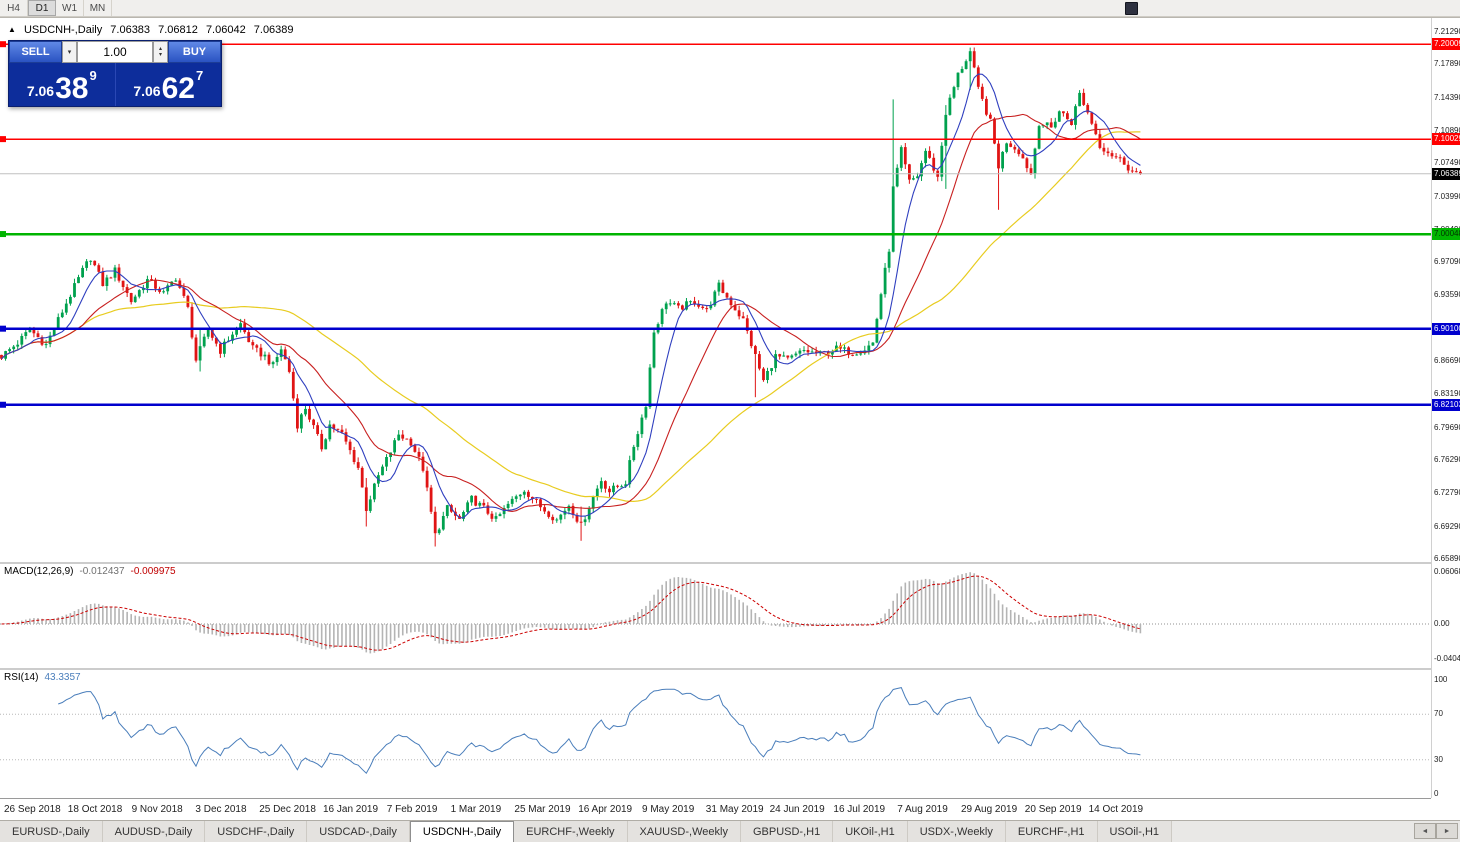 The width and height of the screenshot is (1460, 842). I want to click on level-price-box: 7.00048, so click(1446, 234).